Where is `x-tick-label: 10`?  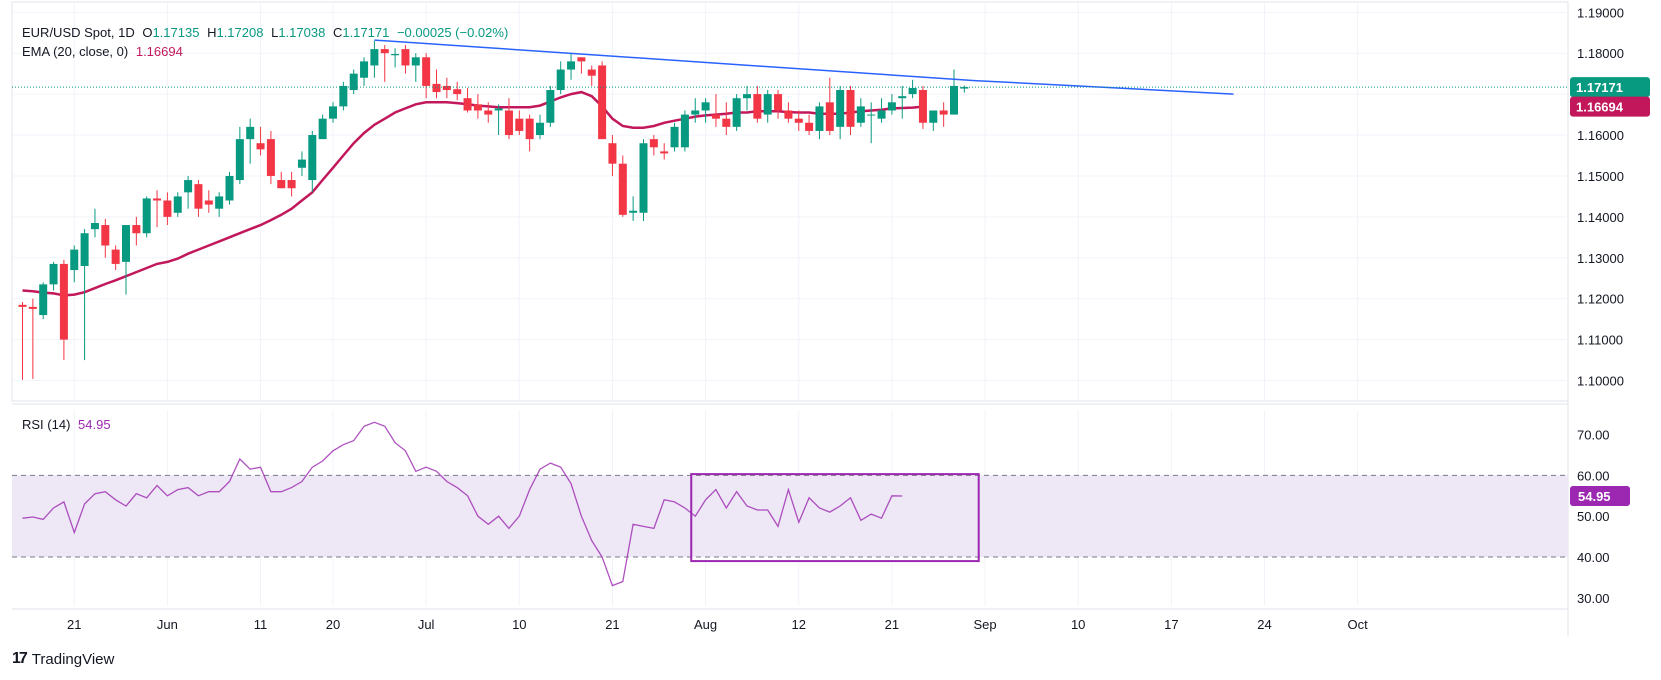
x-tick-label: 10 is located at coordinates (519, 624).